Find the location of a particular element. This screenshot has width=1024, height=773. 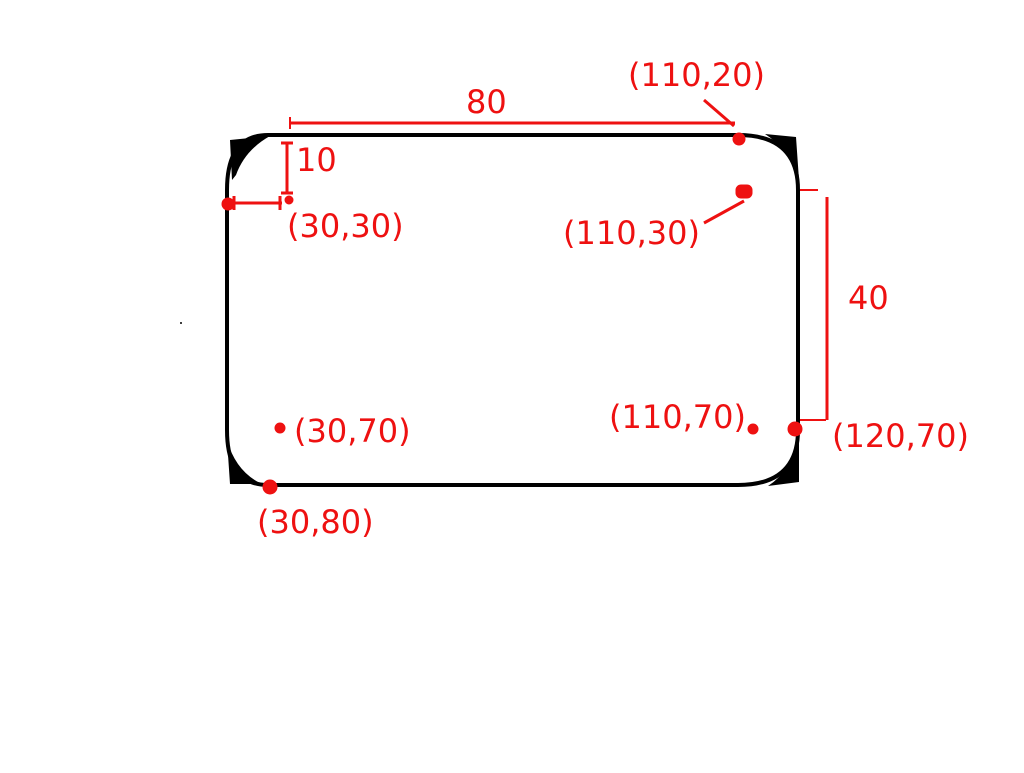

point-110-20-marker is located at coordinates (739, 139).